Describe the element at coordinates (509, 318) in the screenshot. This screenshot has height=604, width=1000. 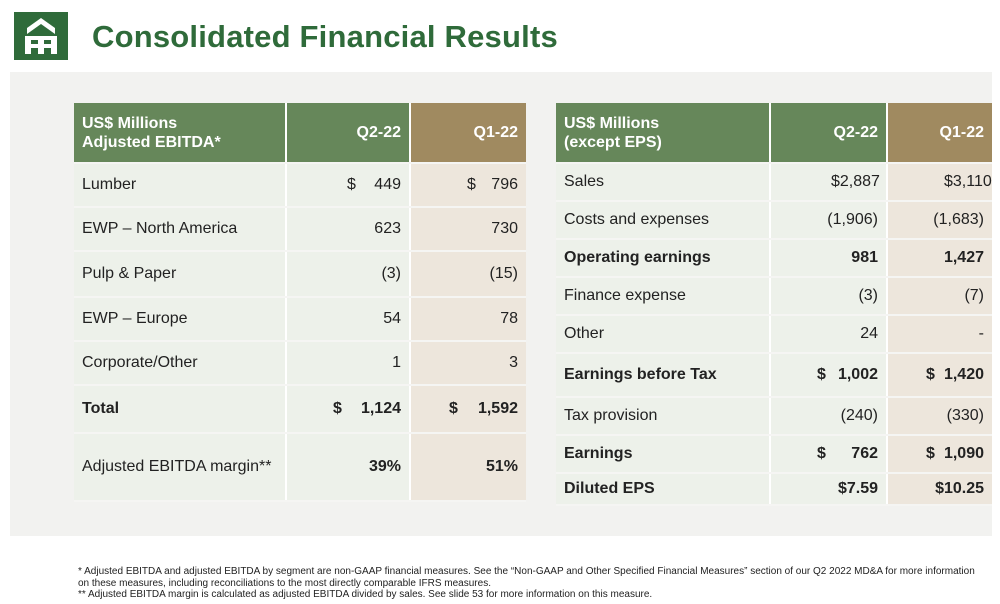
I see `cell-value: 78` at that location.